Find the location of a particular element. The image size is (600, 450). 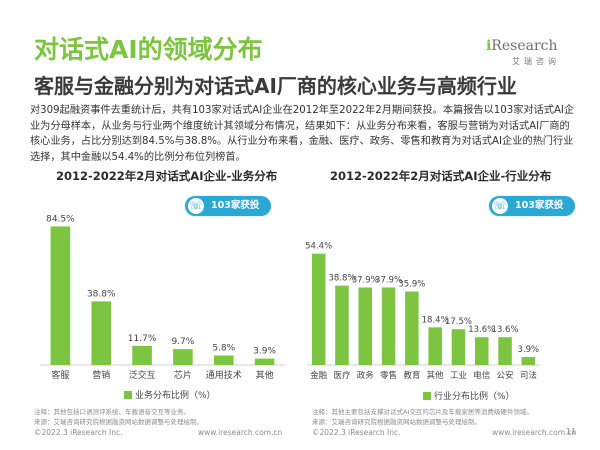

category-label: 客服 is located at coordinates (60, 375).